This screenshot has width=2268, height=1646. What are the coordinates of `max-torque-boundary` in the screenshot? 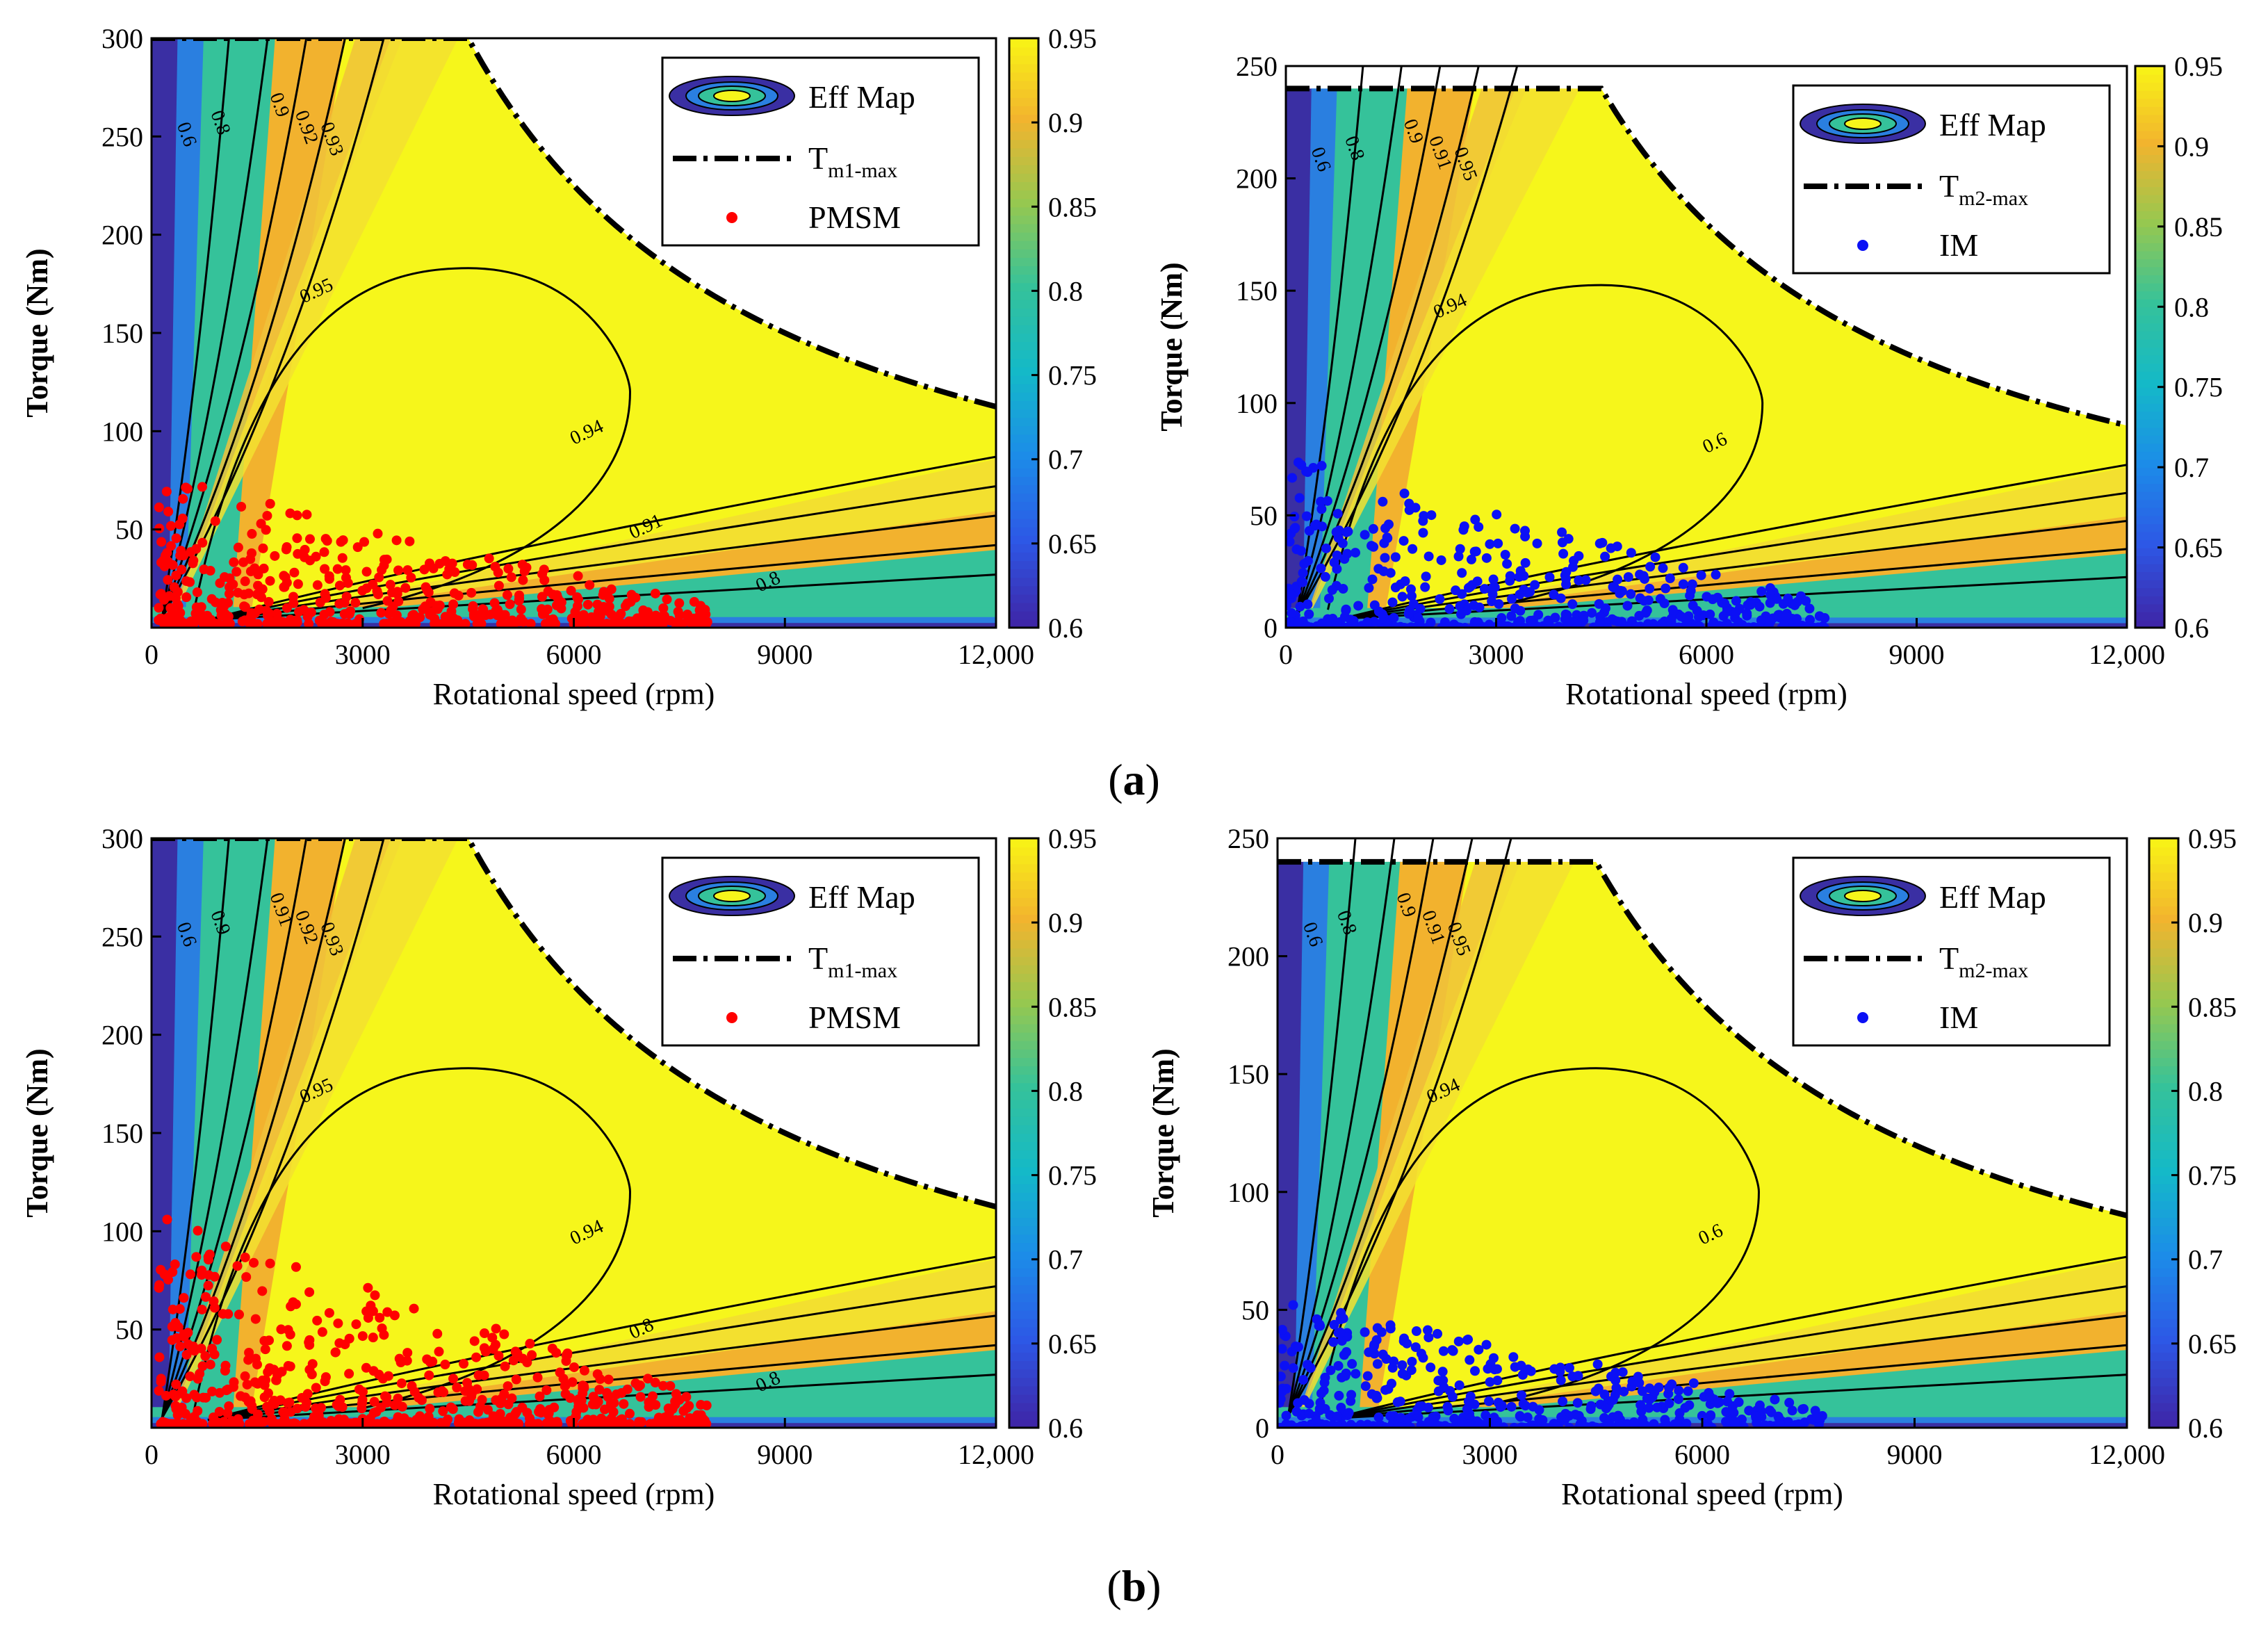 It's located at (1706, 257).